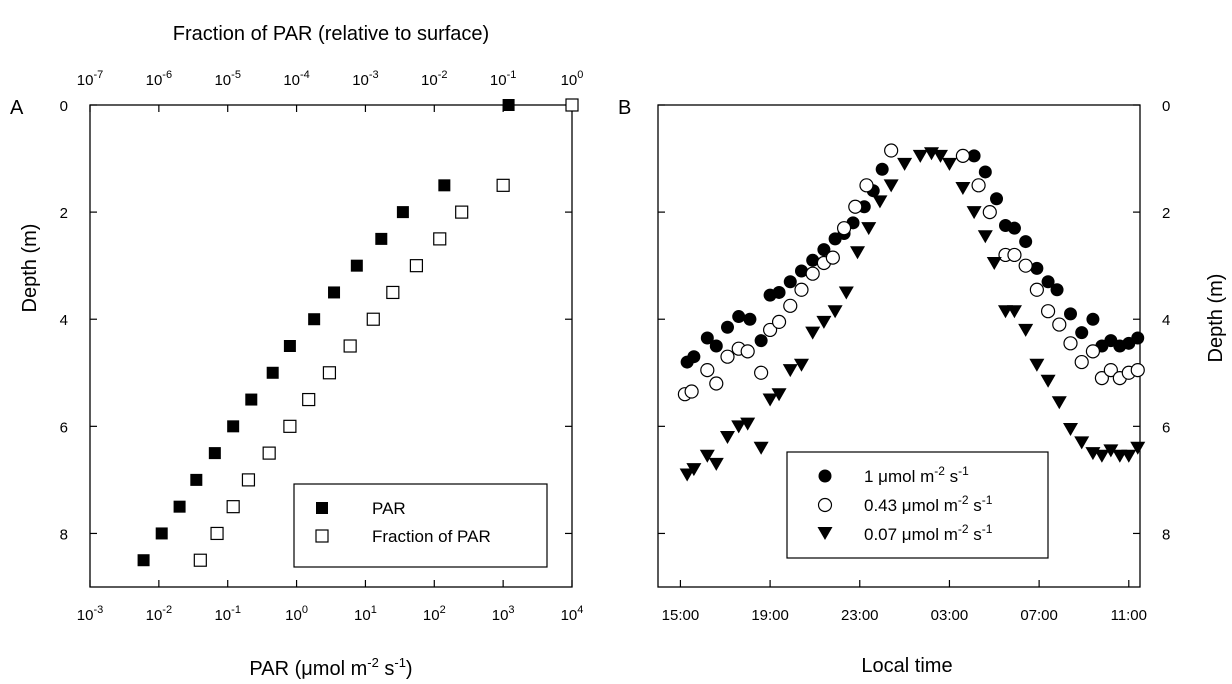  Describe the element at coordinates (64, 213) in the screenshot. I see `a-y-tick-label: 2` at that location.